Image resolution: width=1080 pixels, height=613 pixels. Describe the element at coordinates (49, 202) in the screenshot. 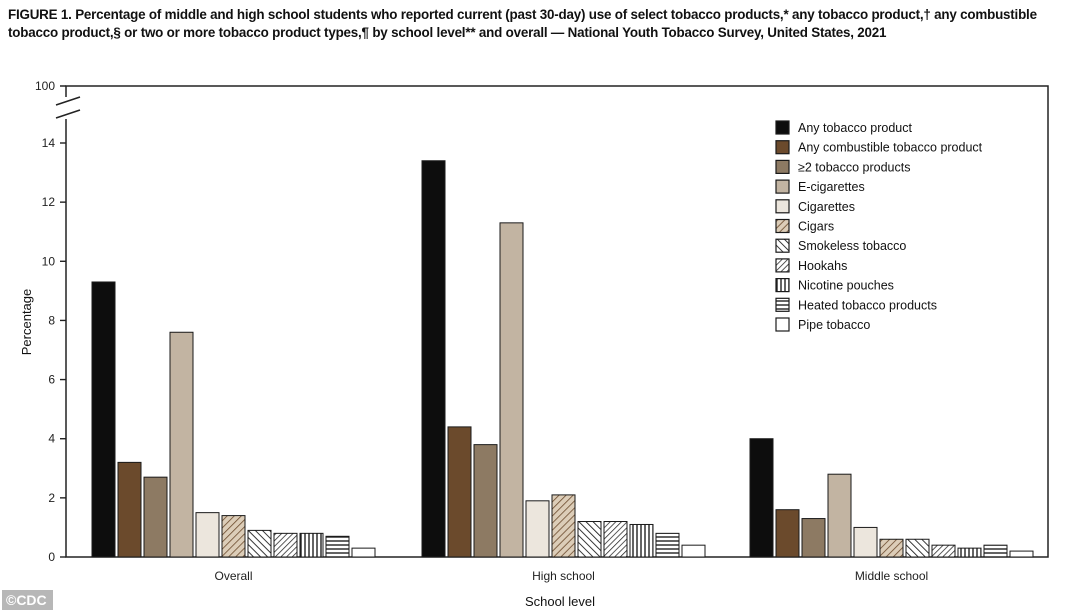

I see `y-tick-label: 12` at that location.